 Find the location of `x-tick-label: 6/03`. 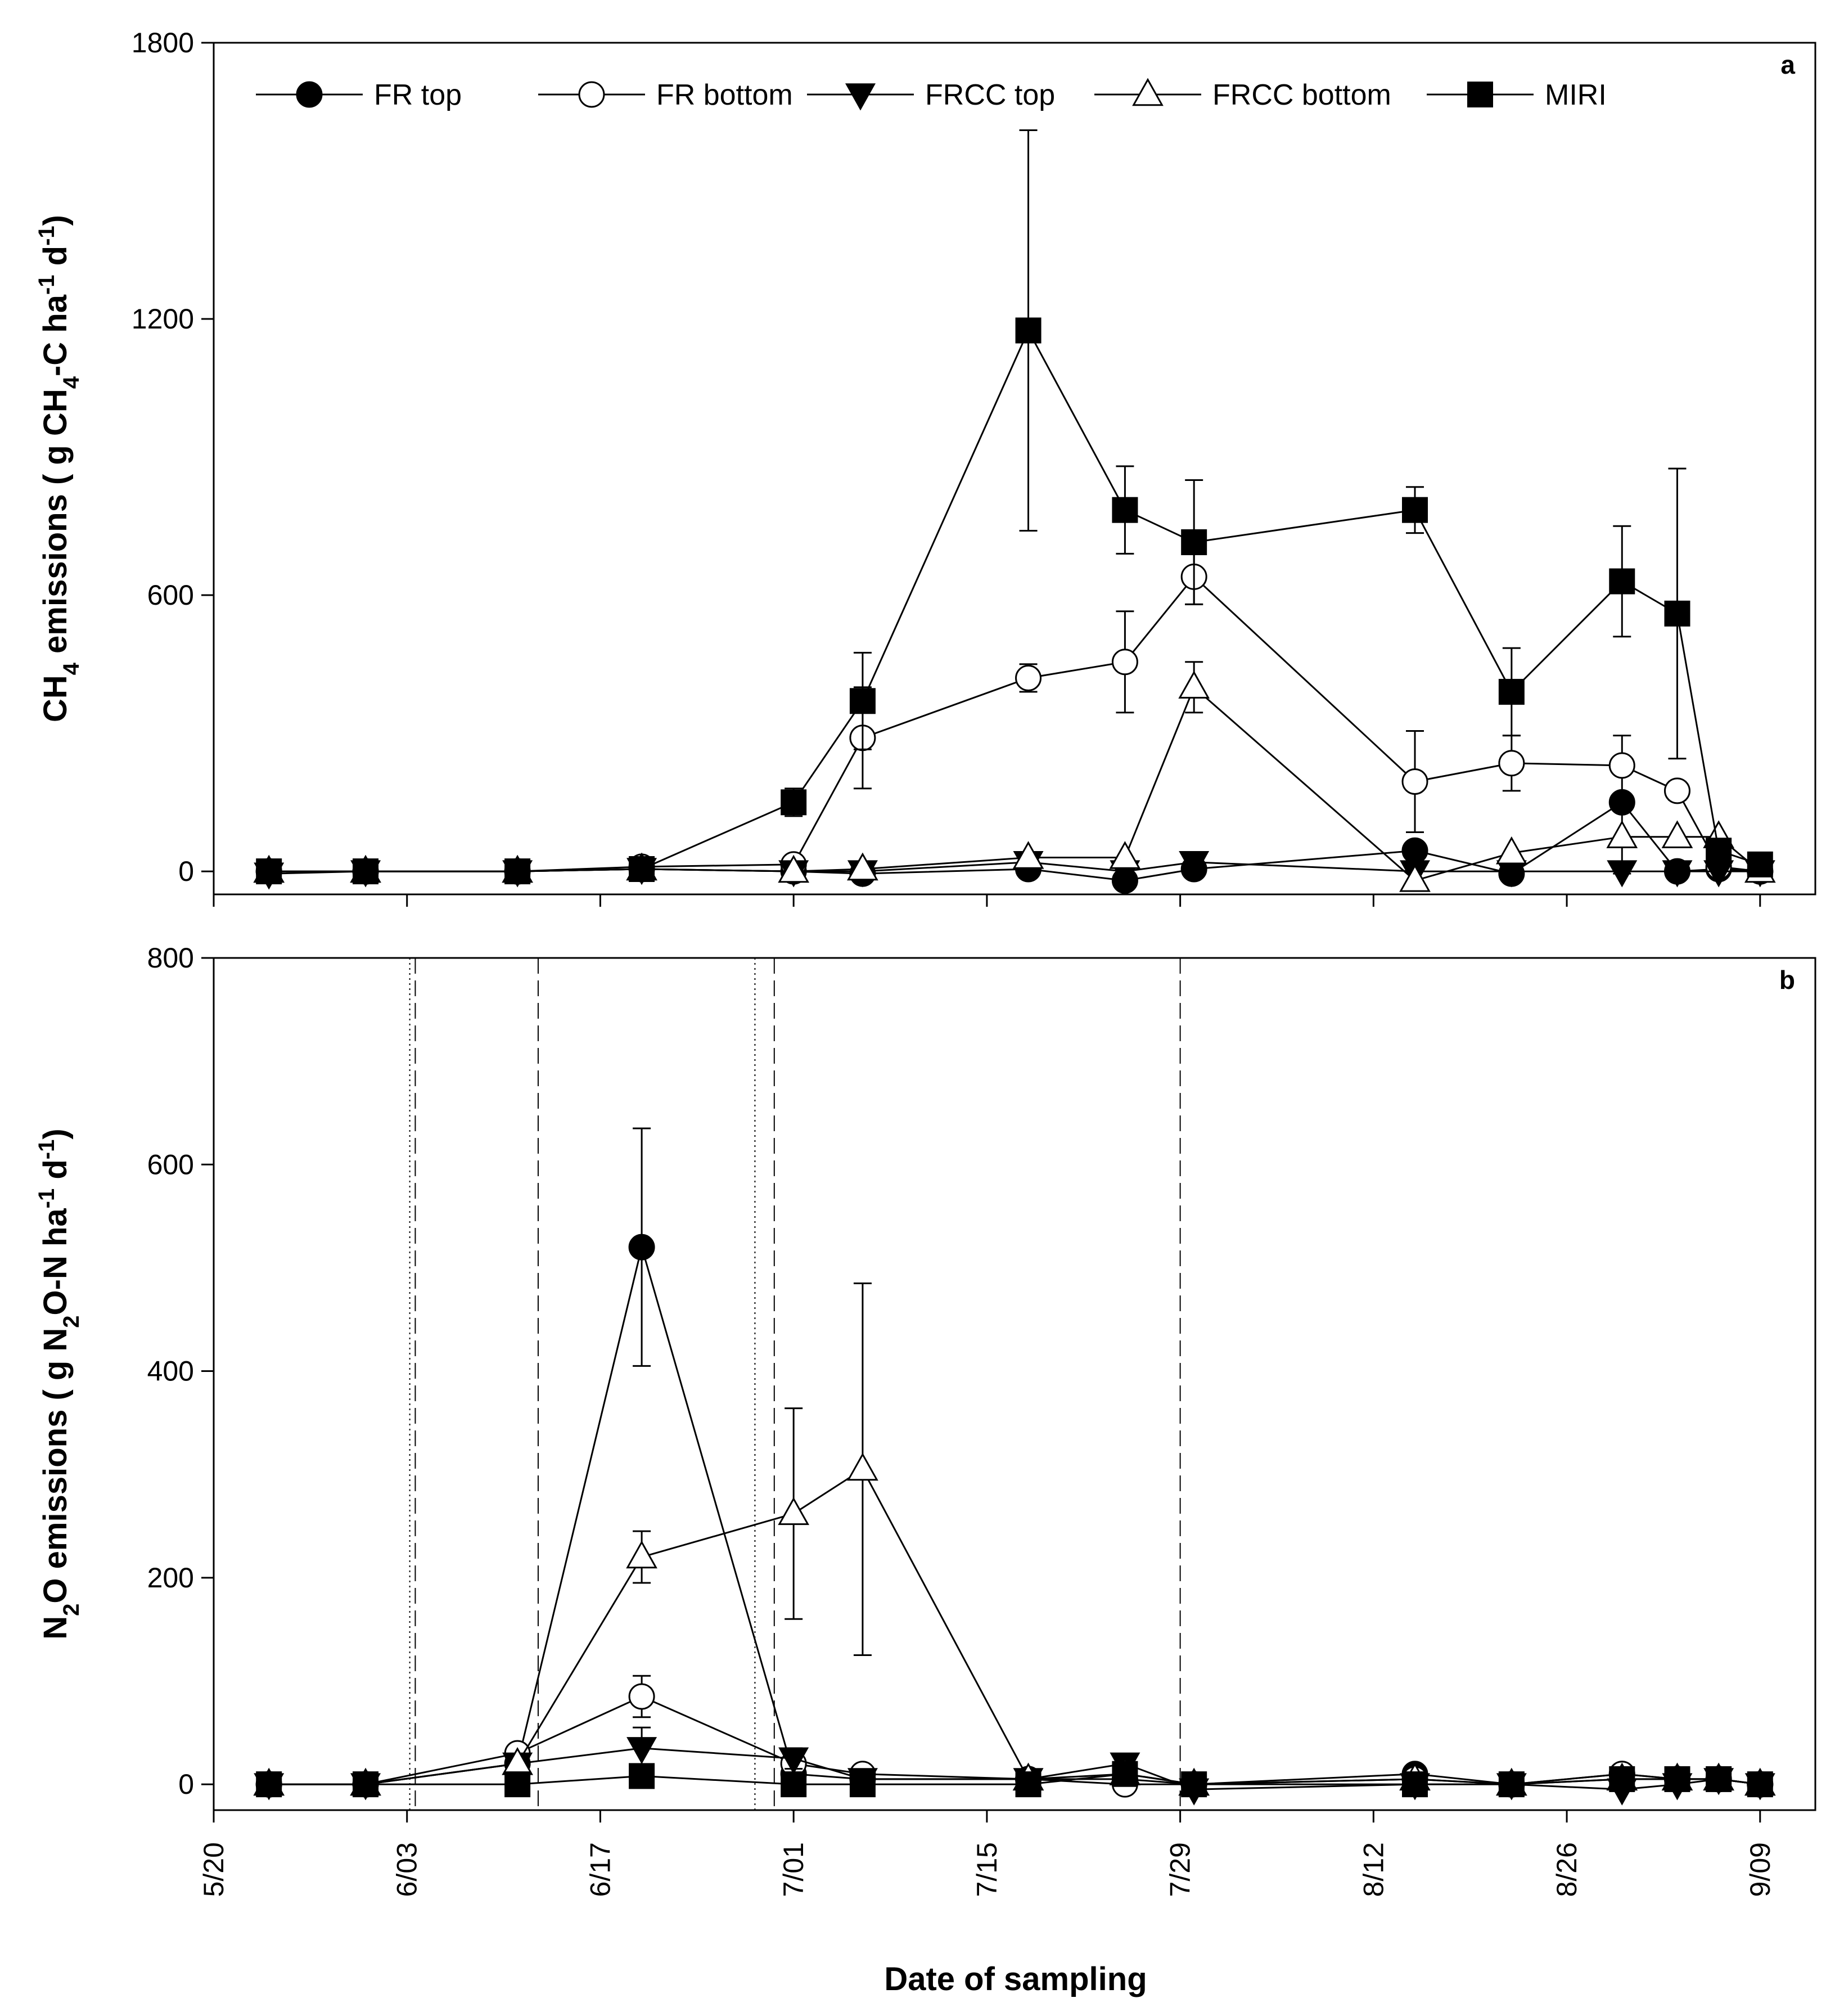

x-tick-label: 6/03 is located at coordinates (407, 1869).